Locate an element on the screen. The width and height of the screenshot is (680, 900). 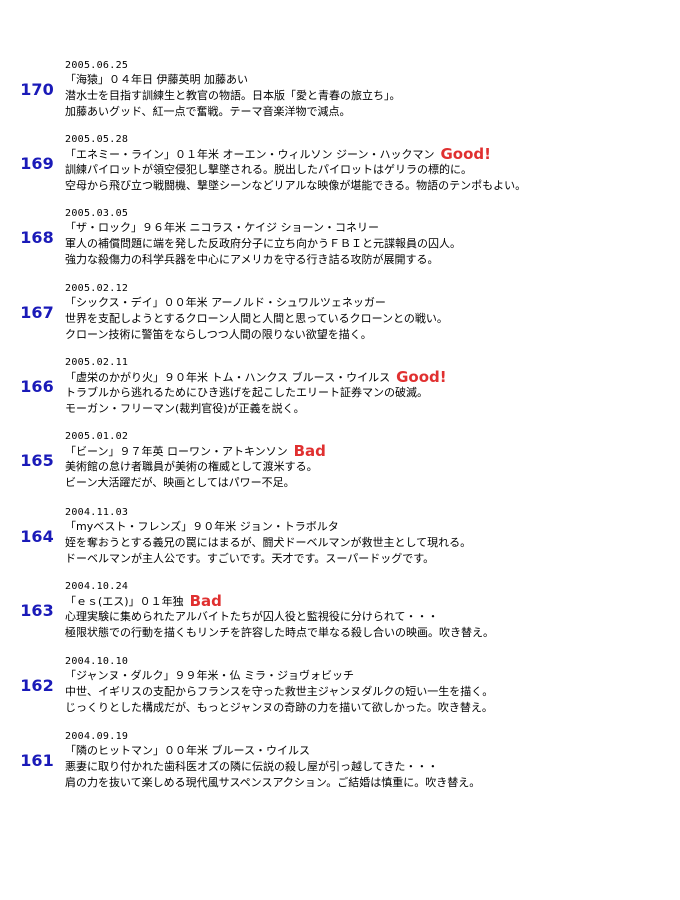
entry-title-line: 「ｅｓ(エス)」０１年独 Bad is located at coordinates (143, 601).